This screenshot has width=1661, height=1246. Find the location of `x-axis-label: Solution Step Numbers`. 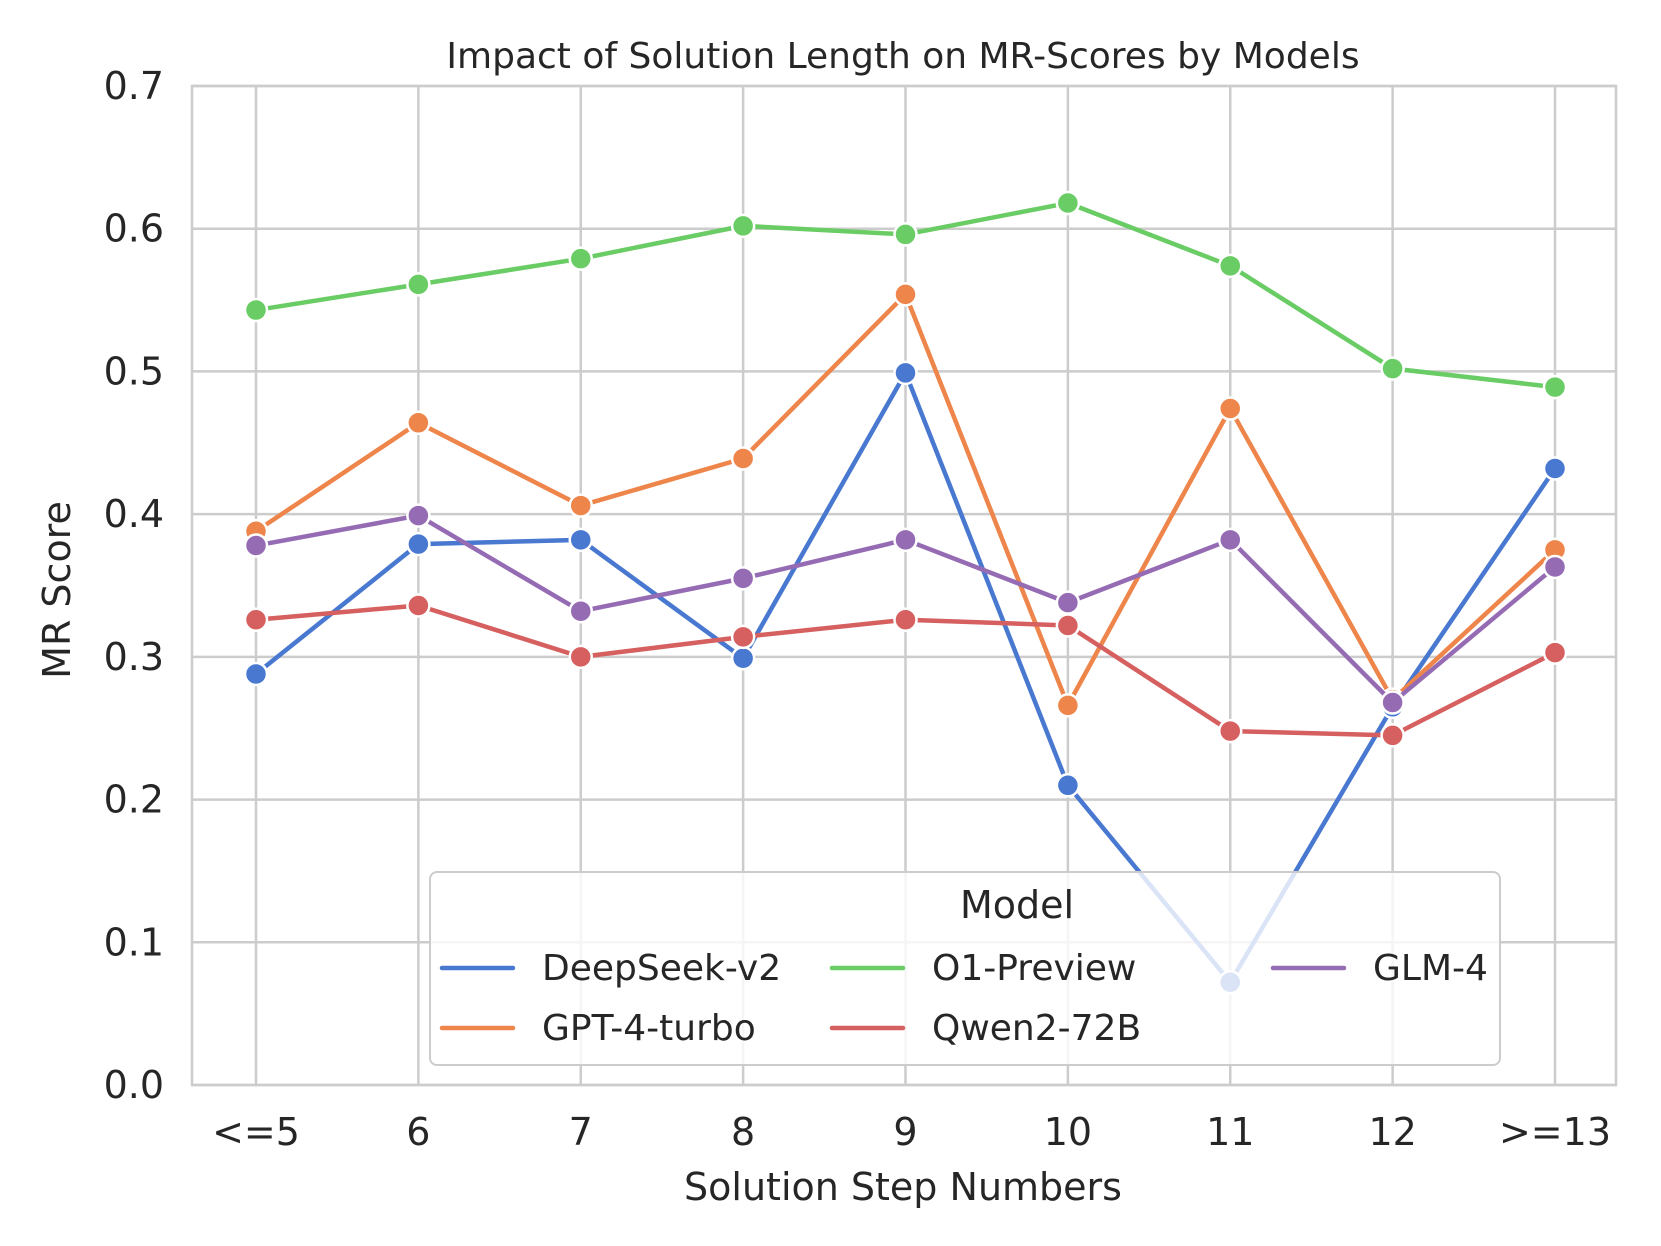

x-axis-label: Solution Step Numbers is located at coordinates (903, 1187).